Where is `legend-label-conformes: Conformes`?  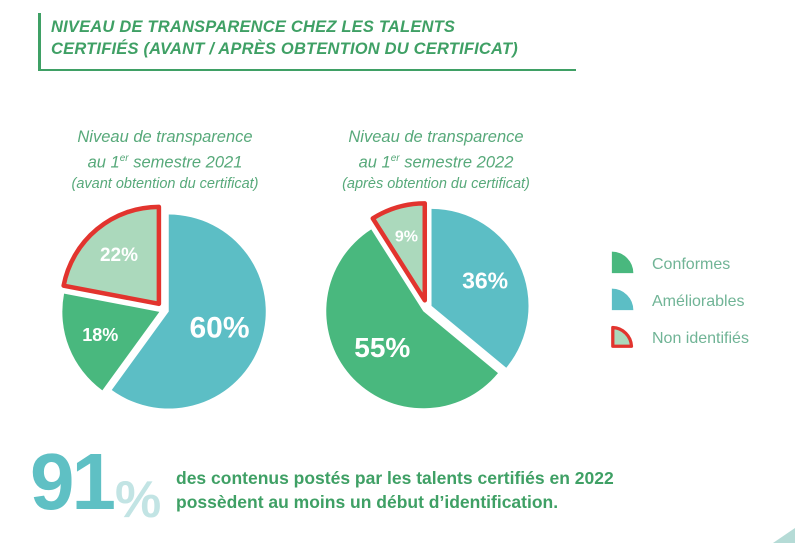
legend-label-conformes: Conformes is located at coordinates (691, 264).